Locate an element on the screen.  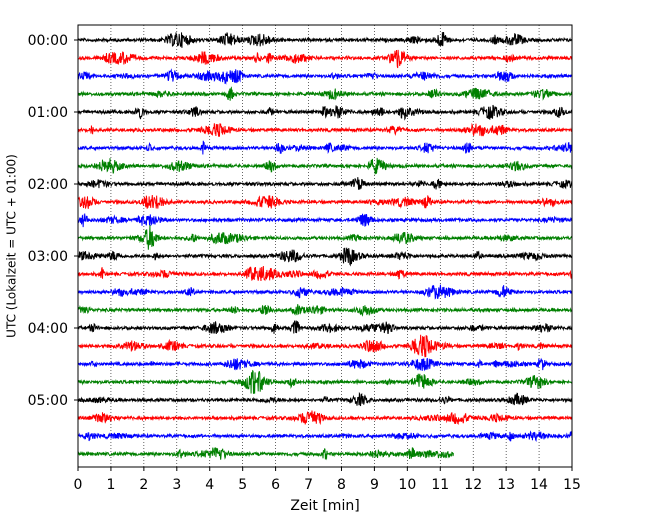
x-tick-label-6: 6 is located at coordinates (275, 485).